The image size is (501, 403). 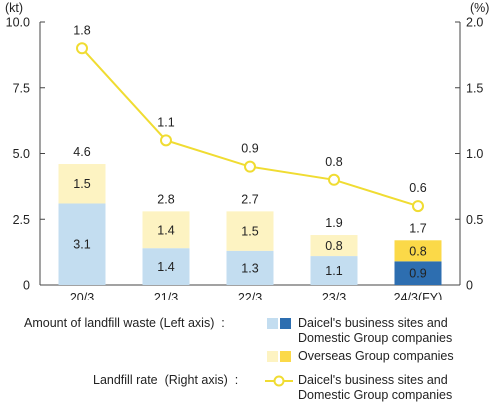 I want to click on bar-domestic-label: 3.1, so click(x=81, y=245).